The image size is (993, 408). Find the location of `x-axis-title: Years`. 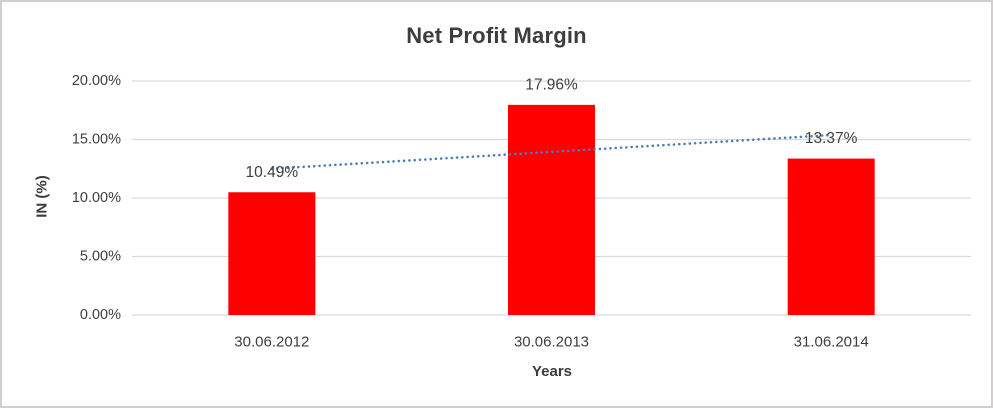

x-axis-title: Years is located at coordinates (552, 371).